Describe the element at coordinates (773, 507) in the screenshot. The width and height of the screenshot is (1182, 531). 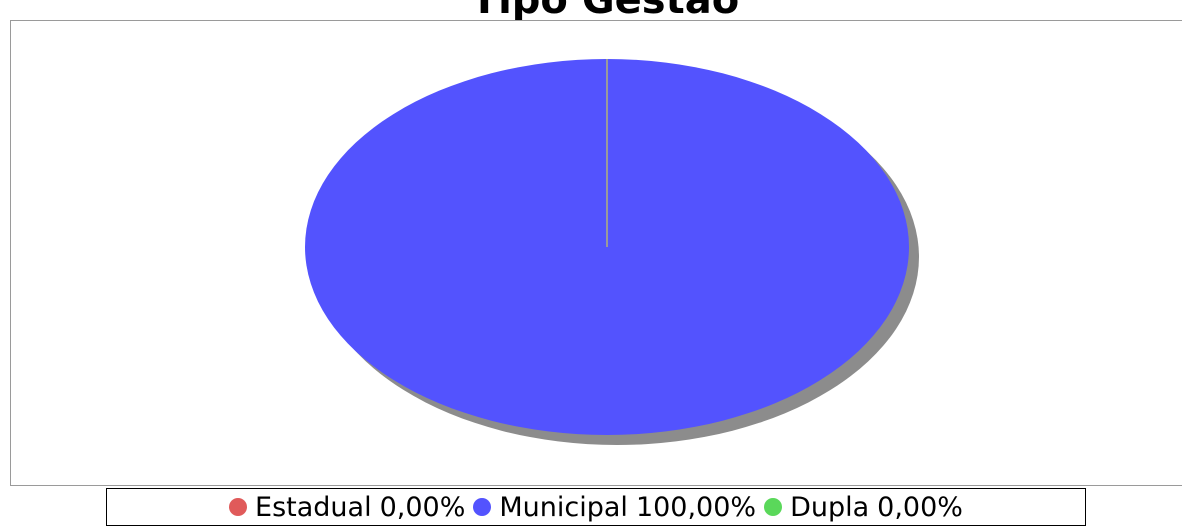
I see `legend-swatch-dupla` at that location.